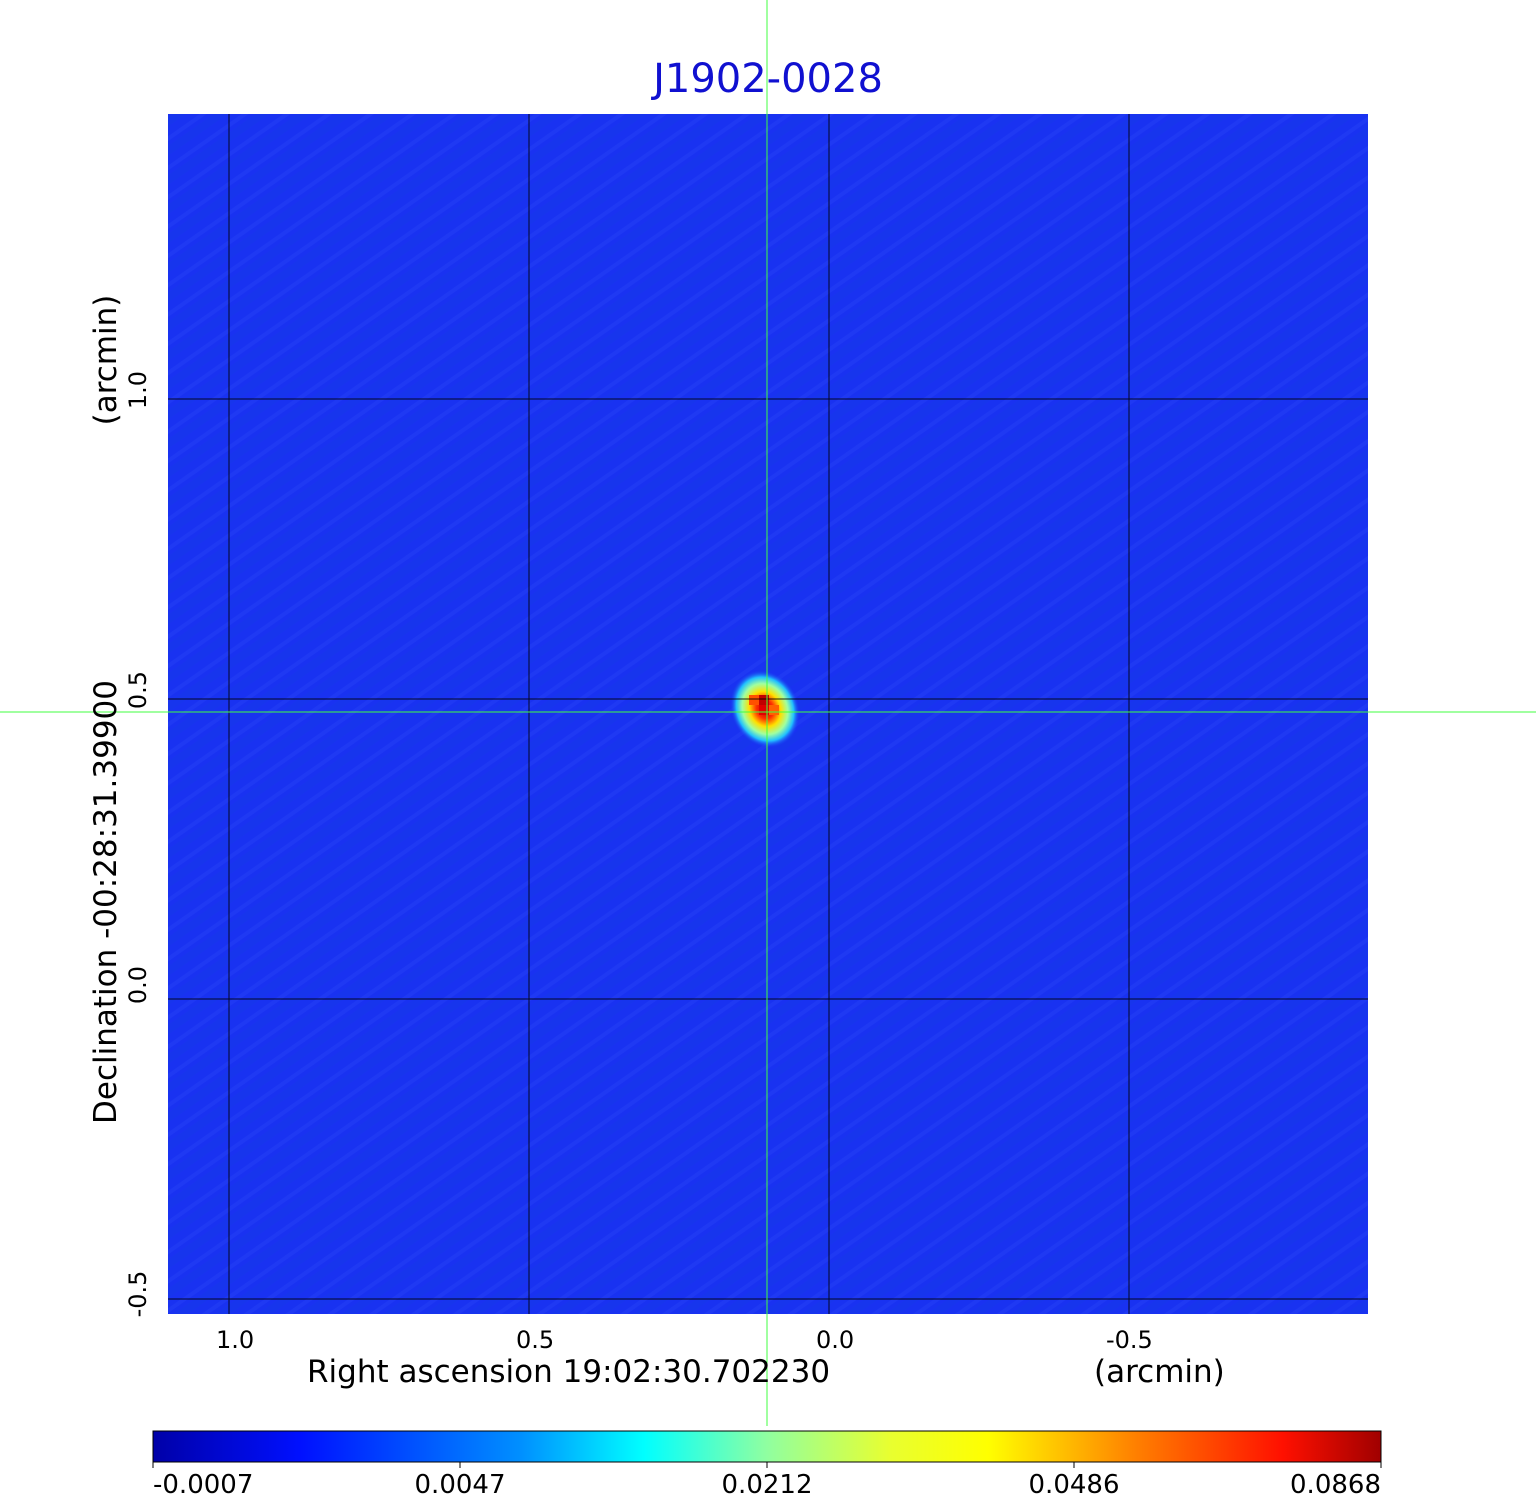 Image resolution: width=1536 pixels, height=1500 pixels. Describe the element at coordinates (138, 1294) in the screenshot. I see `y-tick-label: -0.5` at that location.